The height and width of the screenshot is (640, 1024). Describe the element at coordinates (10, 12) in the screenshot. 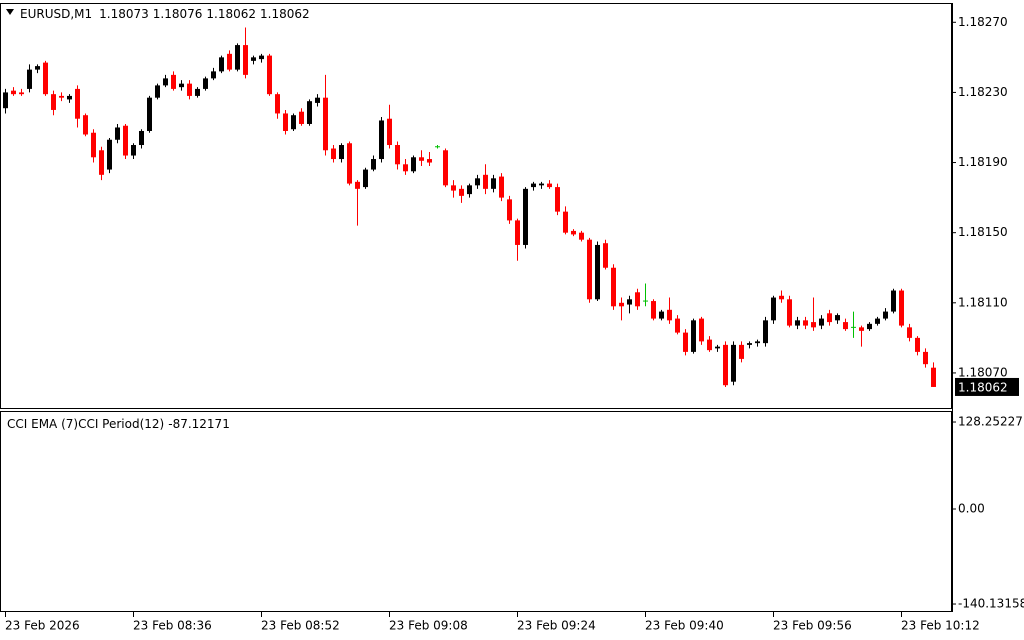

I see `menu-triangle` at that location.